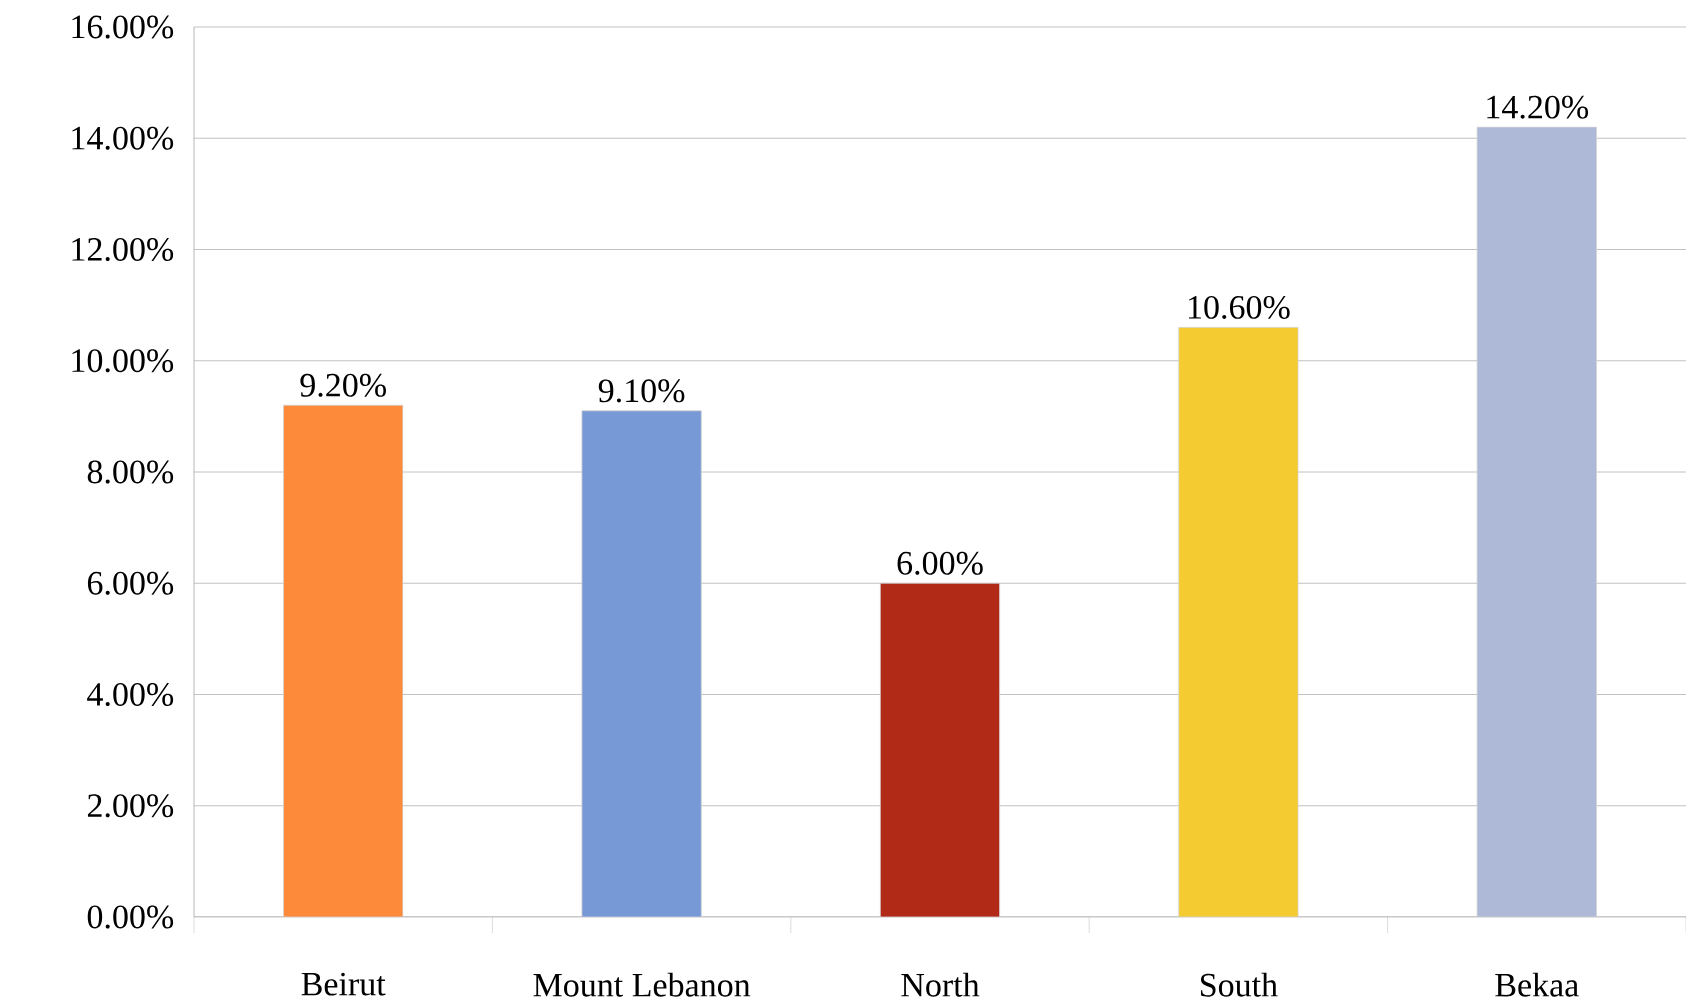 The image size is (1686, 1003). I want to click on y-tick-label: 0.00%, so click(130, 917).